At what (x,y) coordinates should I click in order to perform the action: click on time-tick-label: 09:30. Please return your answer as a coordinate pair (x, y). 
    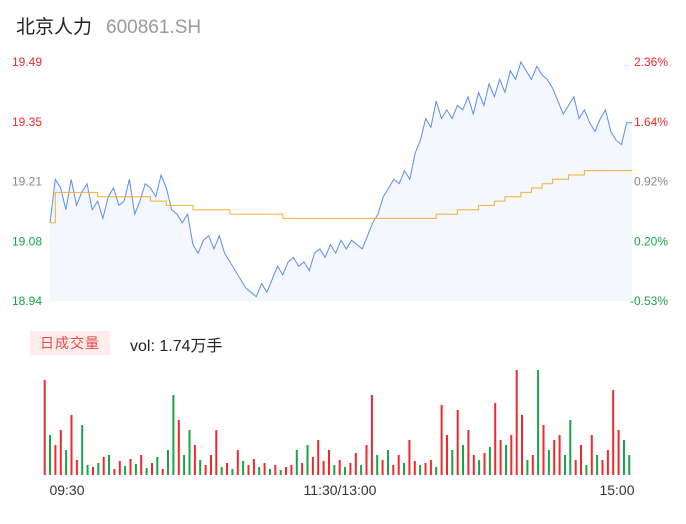
    Looking at the image, I should click on (66, 490).